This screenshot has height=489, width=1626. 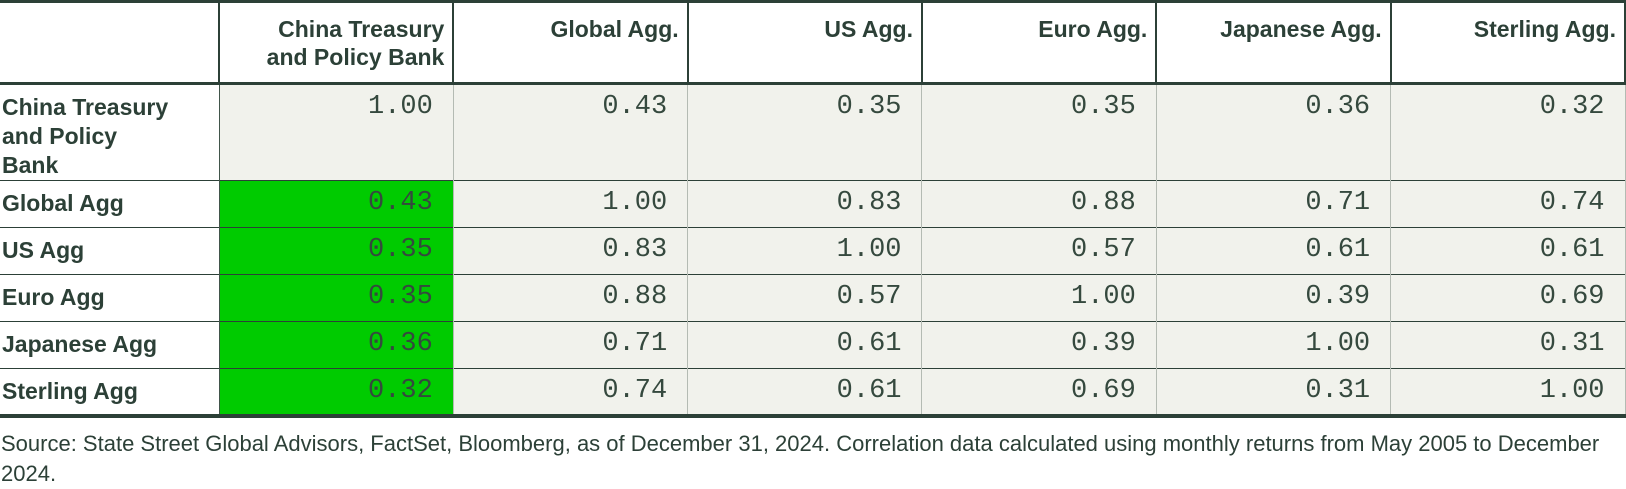 I want to click on cell-china-us: 0.35, so click(x=804, y=132).